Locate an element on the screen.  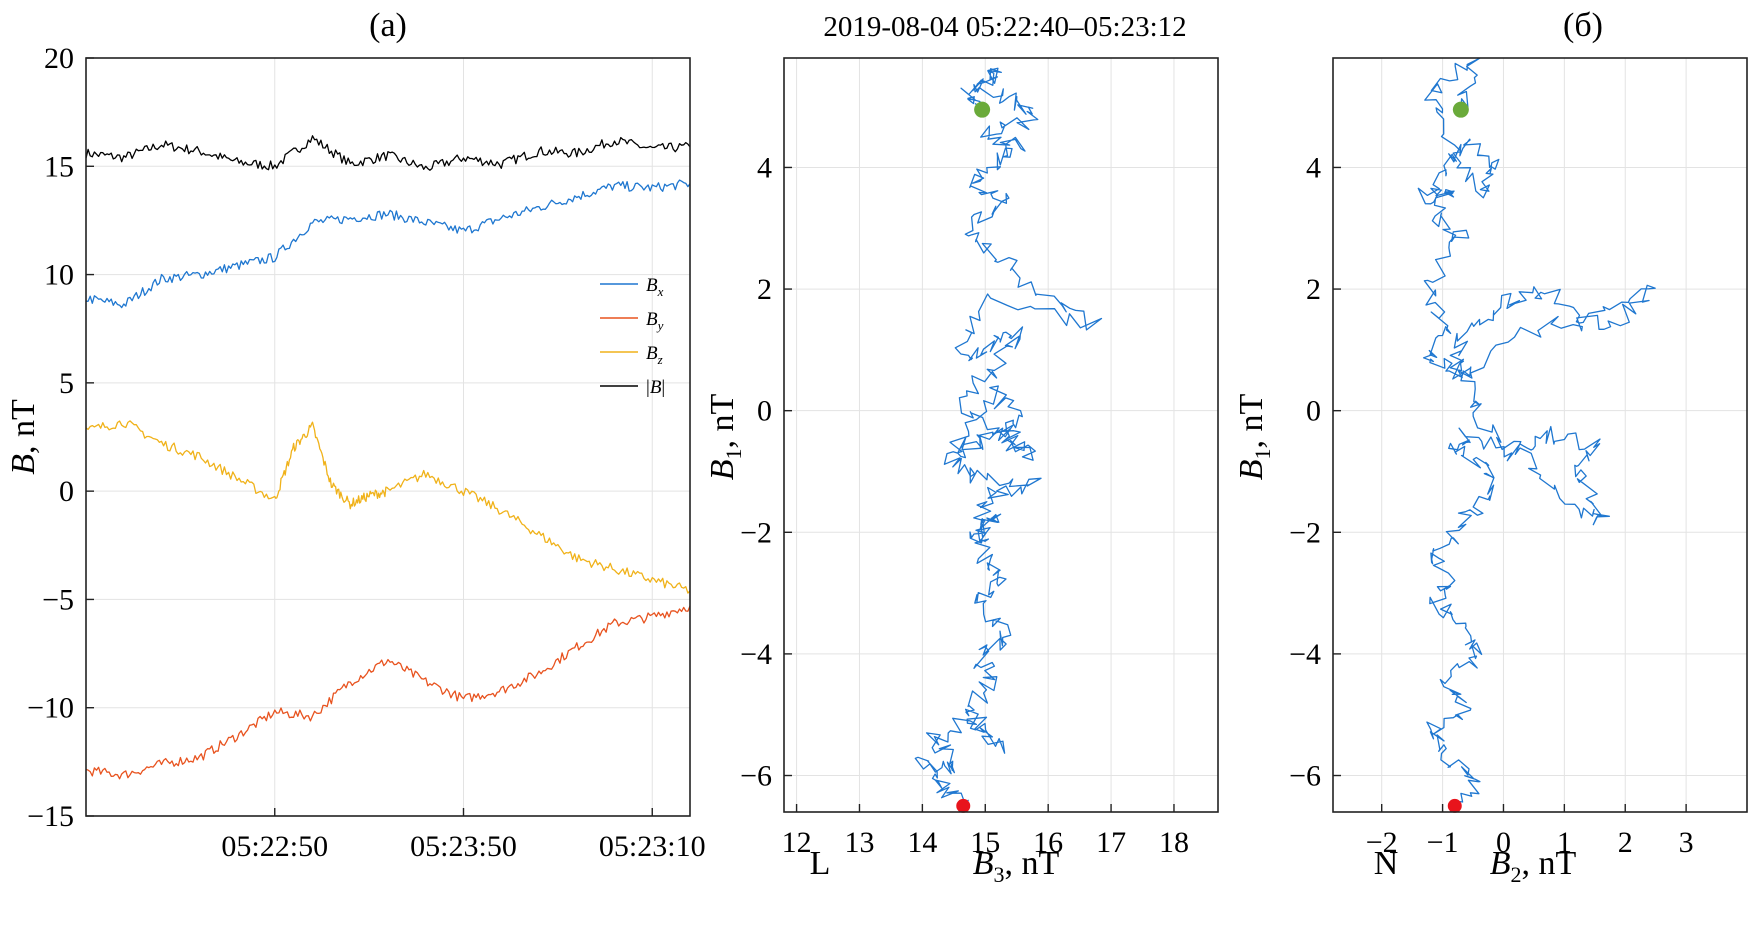
a-y-tick-label: −15 is located at coordinates (50, 816).